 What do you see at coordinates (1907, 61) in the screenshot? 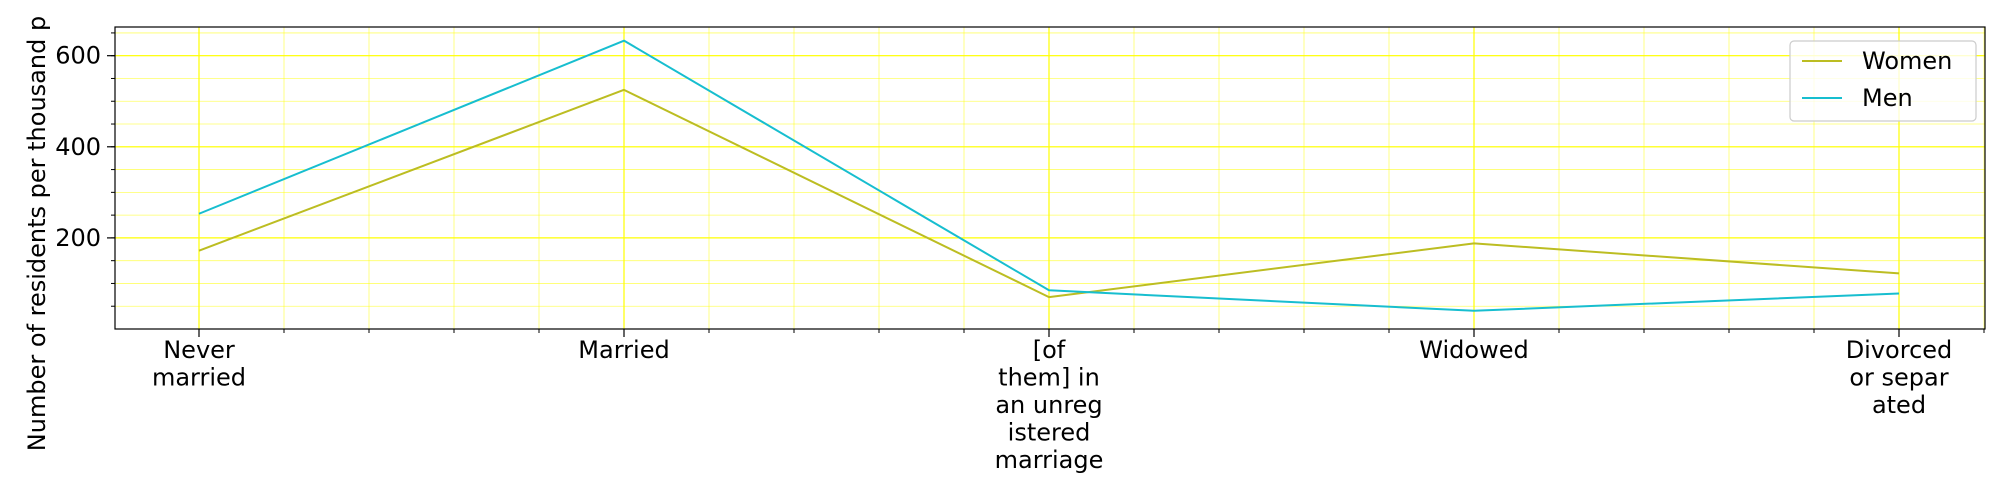
I see `legend-label: Women` at bounding box center [1907, 61].